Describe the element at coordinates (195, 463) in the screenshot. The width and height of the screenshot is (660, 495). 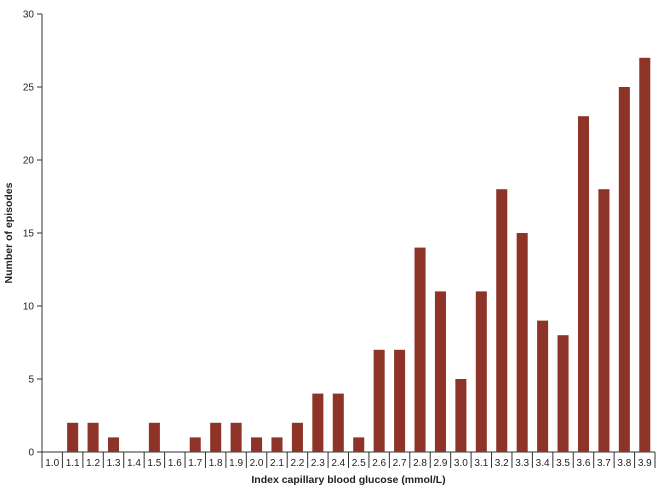
I see `x-tick-label: 1.7` at that location.